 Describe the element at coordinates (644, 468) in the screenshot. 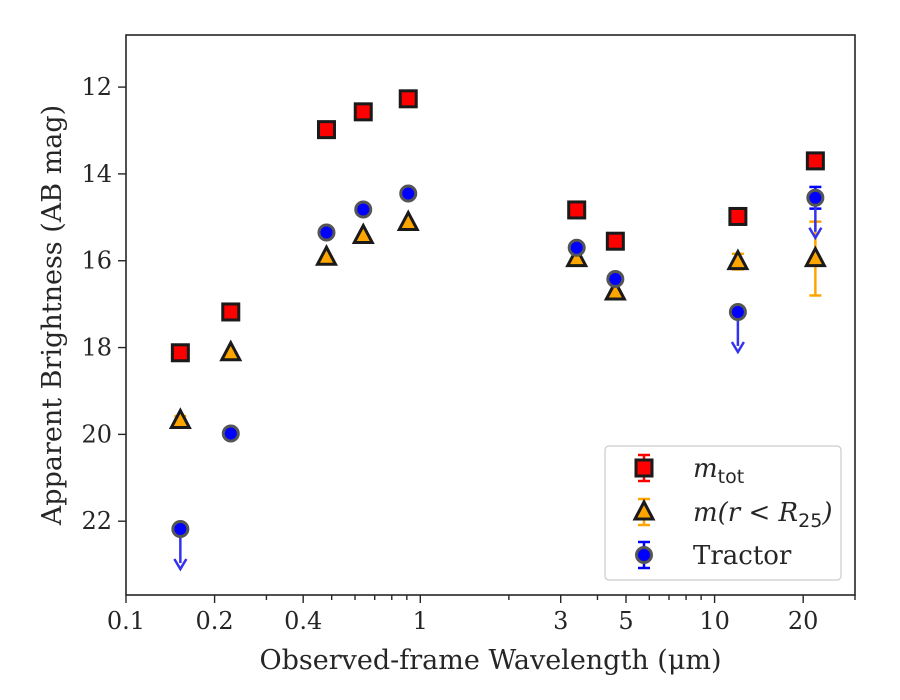

I see `legend-marker-square` at that location.